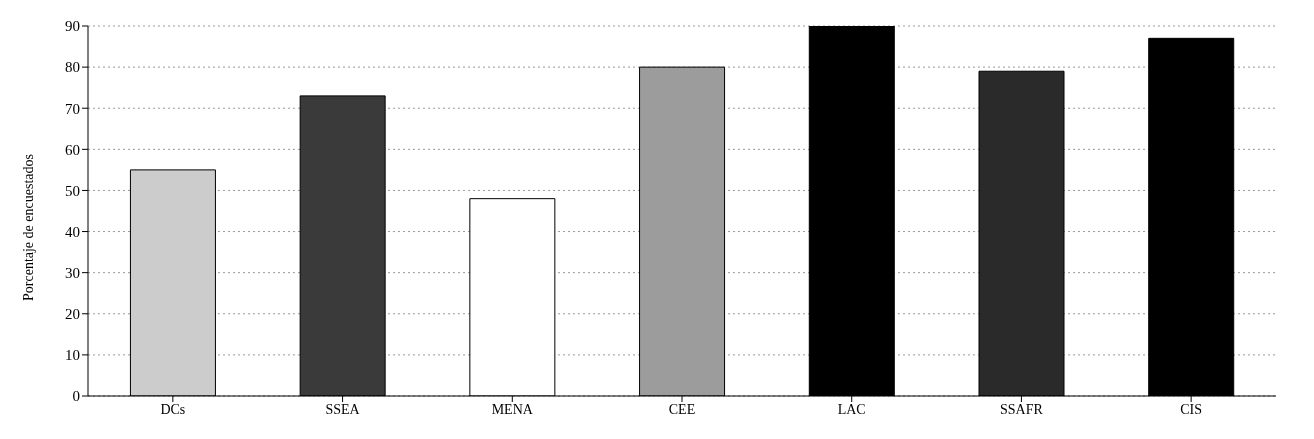 The width and height of the screenshot is (1314, 439). Describe the element at coordinates (1191, 409) in the screenshot. I see `x-tick-label: CIS` at that location.